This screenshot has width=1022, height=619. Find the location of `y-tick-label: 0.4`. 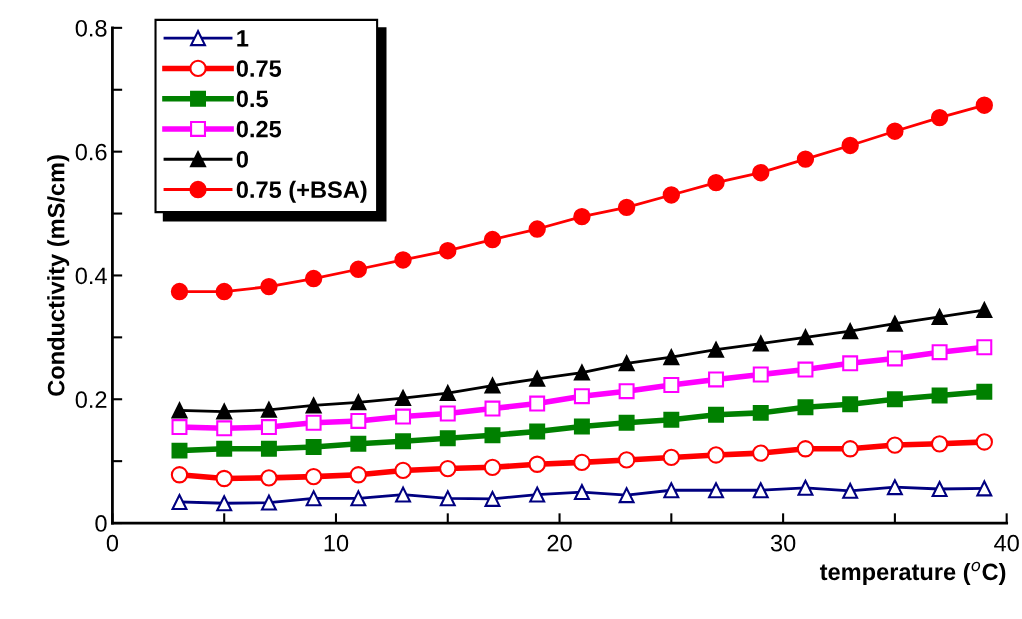

y-tick-label: 0.4 is located at coordinates (91, 276).